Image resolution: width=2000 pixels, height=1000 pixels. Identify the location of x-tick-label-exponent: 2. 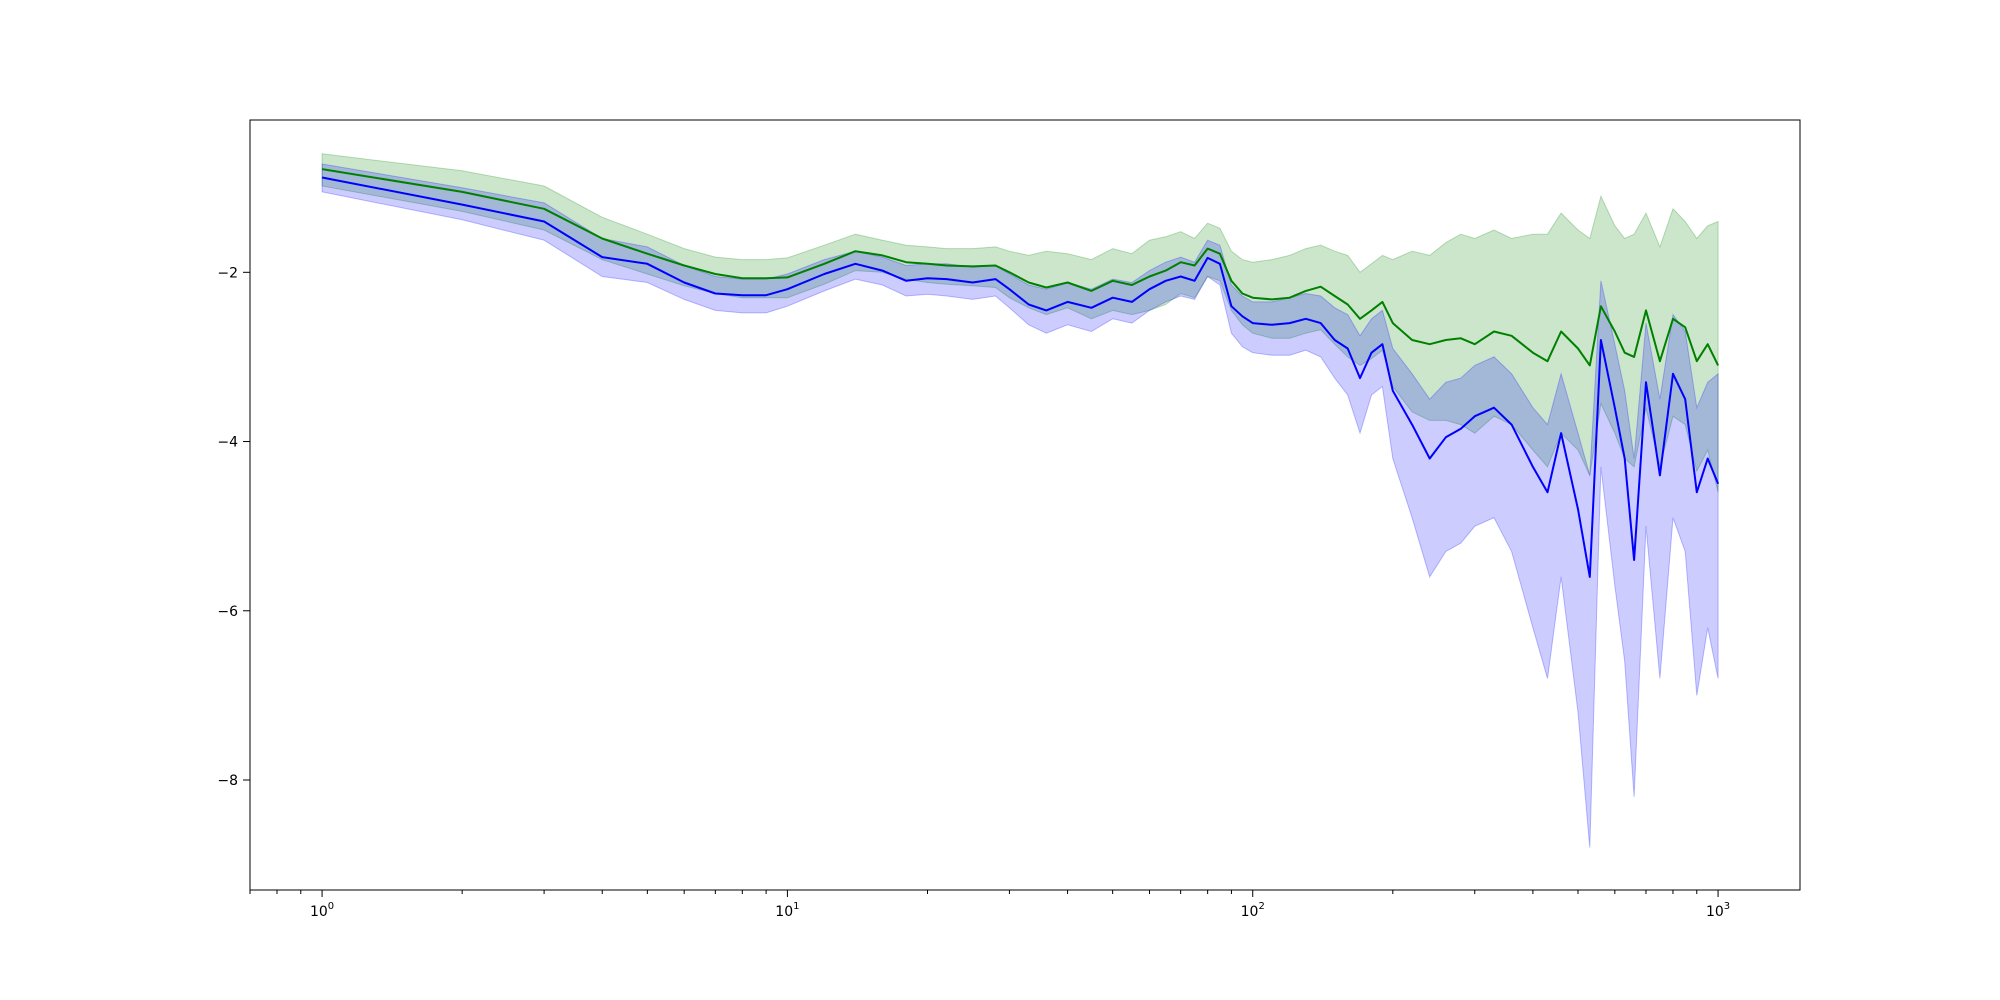
(1261, 906).